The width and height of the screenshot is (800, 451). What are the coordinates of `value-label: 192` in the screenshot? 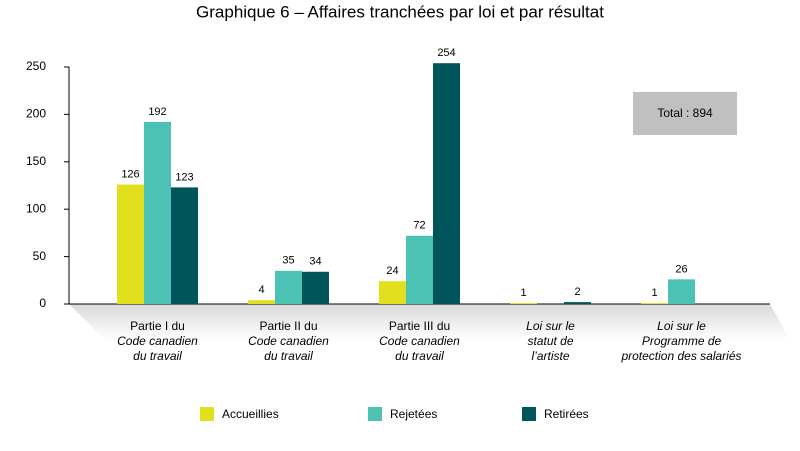 It's located at (157, 112).